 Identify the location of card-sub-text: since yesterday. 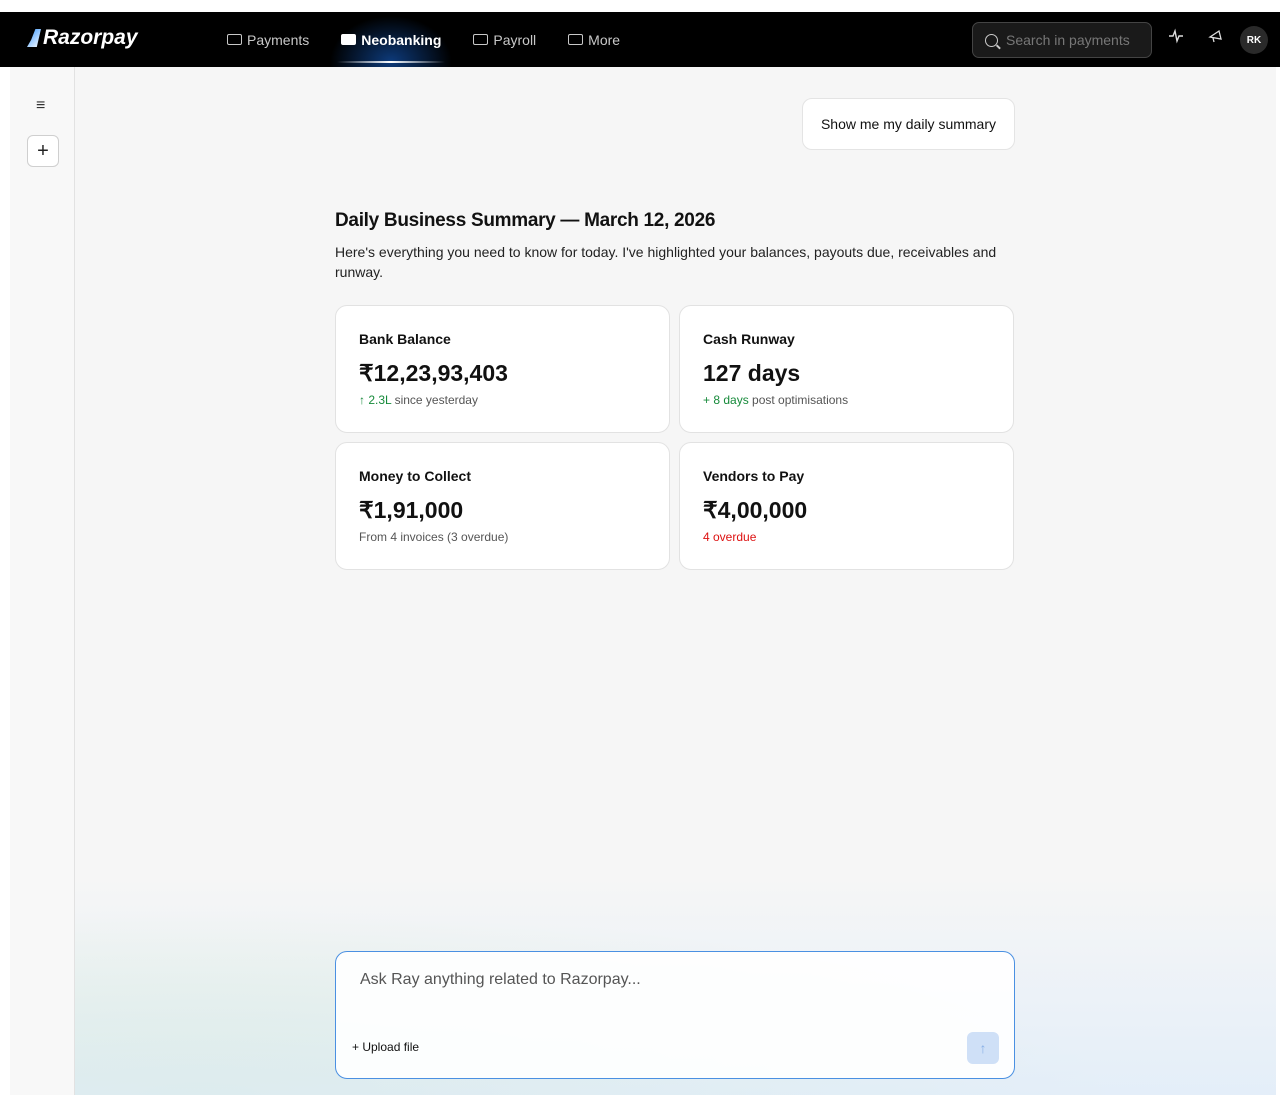
(434, 400).